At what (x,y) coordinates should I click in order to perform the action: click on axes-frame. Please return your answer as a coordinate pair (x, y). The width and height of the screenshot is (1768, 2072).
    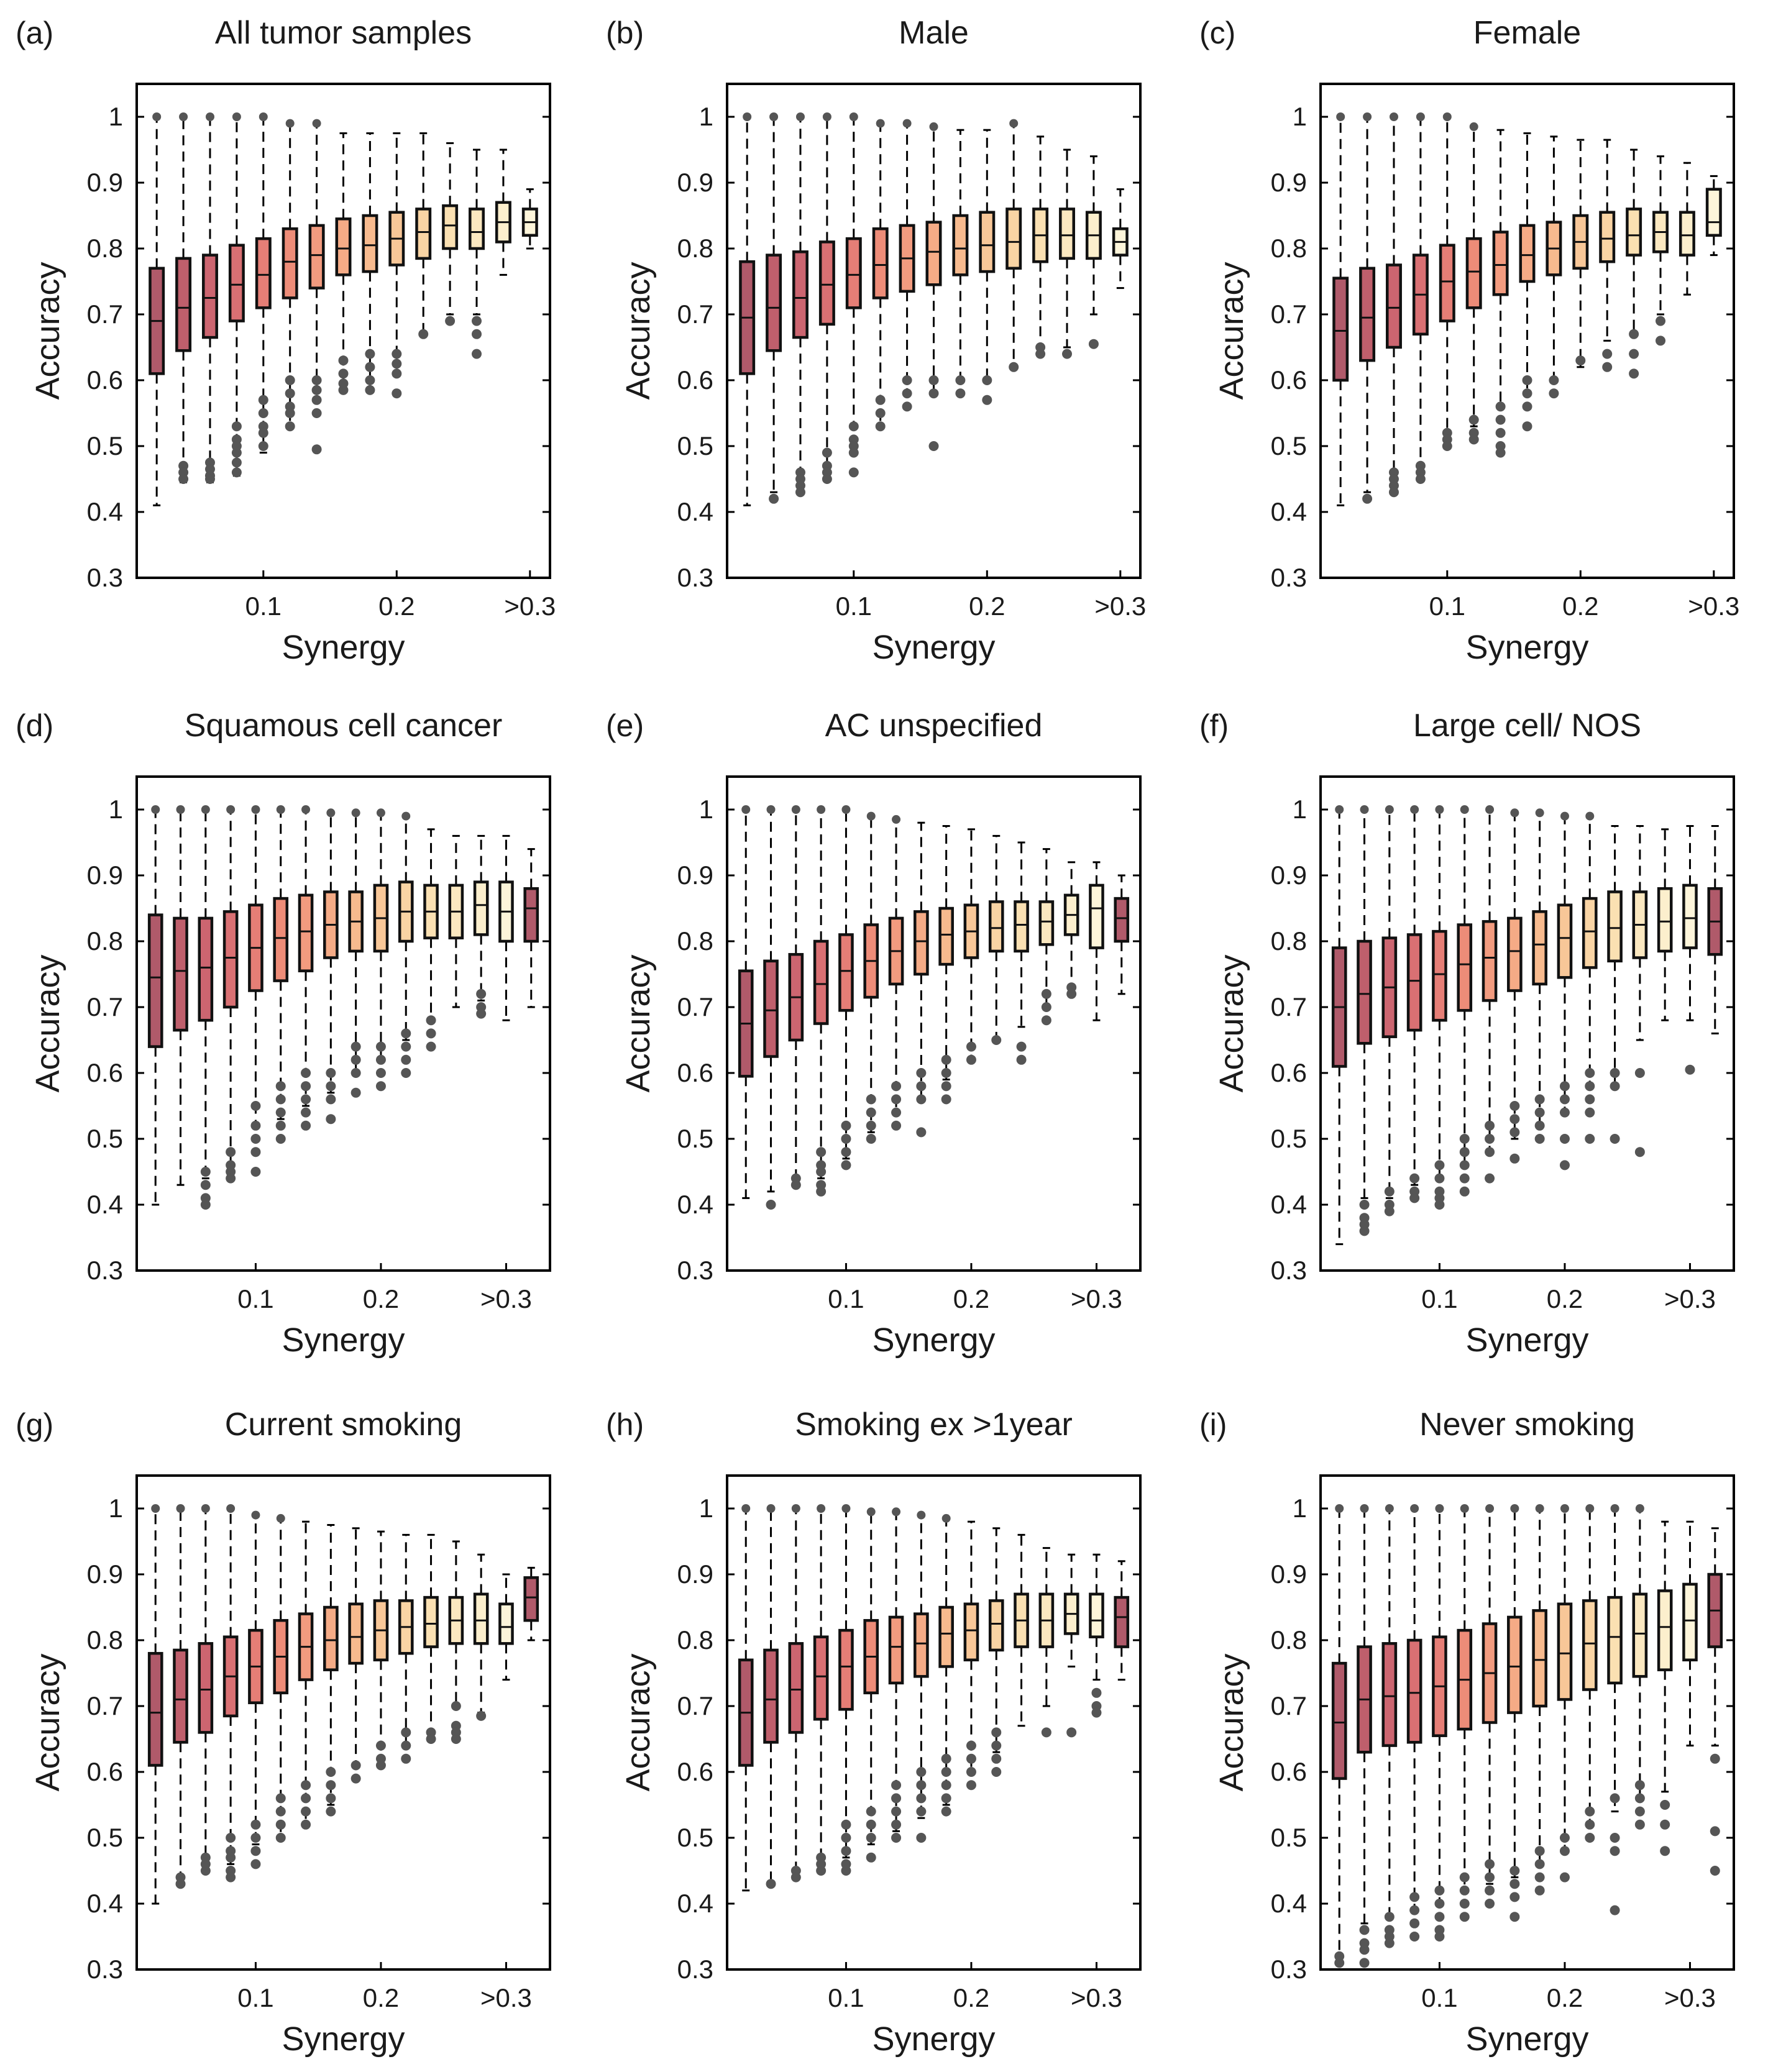
    Looking at the image, I should click on (934, 331).